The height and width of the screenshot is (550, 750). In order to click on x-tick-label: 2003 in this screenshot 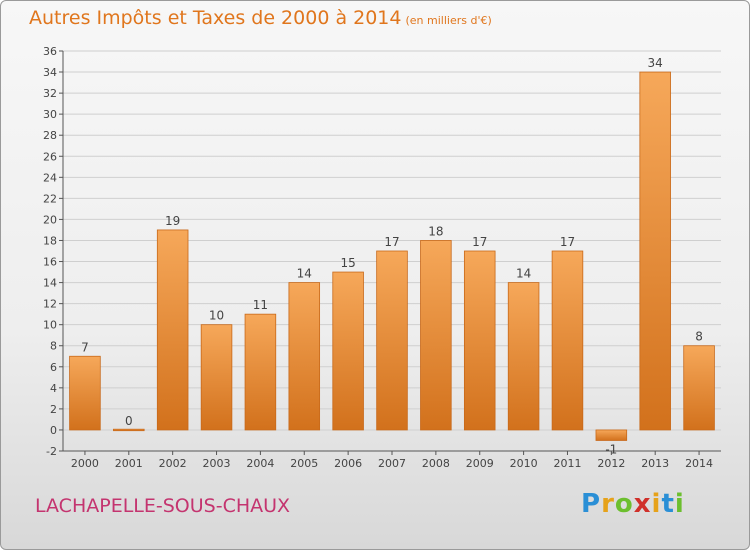, I will do `click(217, 463)`.